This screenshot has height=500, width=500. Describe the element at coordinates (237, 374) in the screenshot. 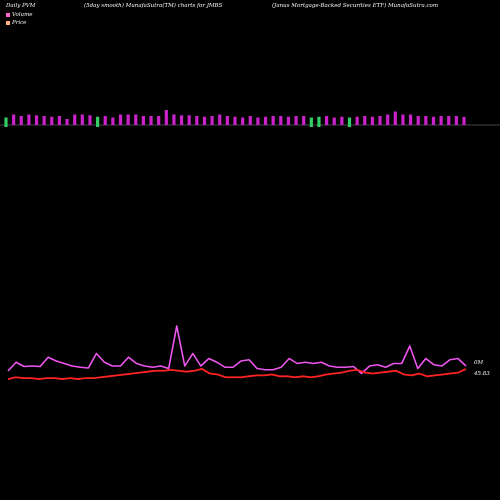

I see `price-line` at that location.